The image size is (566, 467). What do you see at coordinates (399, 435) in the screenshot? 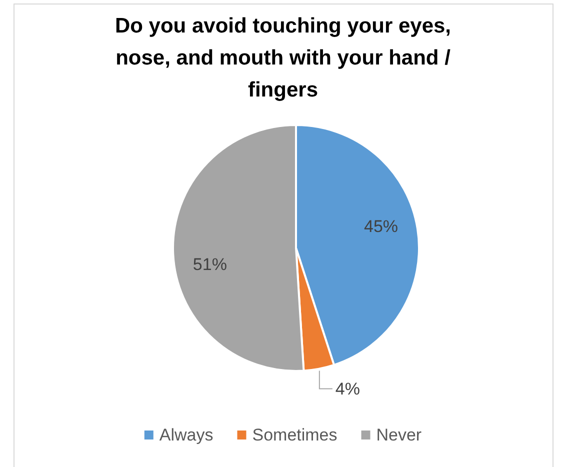
I see `legend-label: Never` at bounding box center [399, 435].